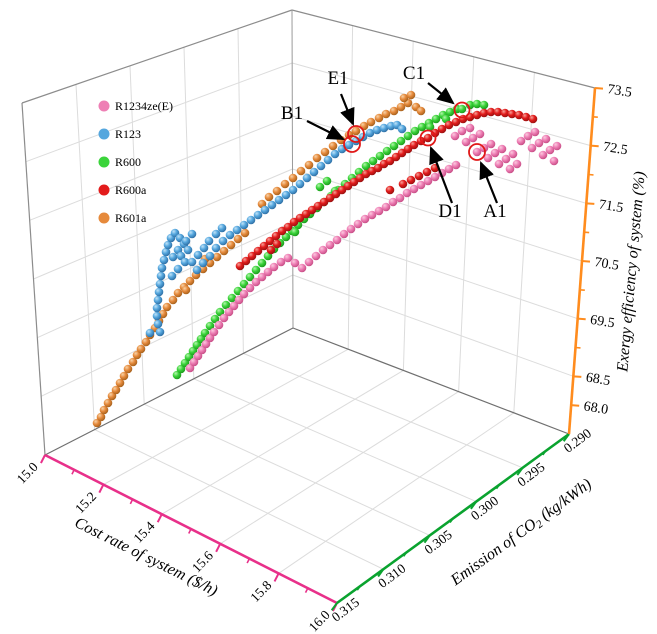 The height and width of the screenshot is (634, 657). Describe the element at coordinates (131, 190) in the screenshot. I see `legend-label: R600a` at that location.